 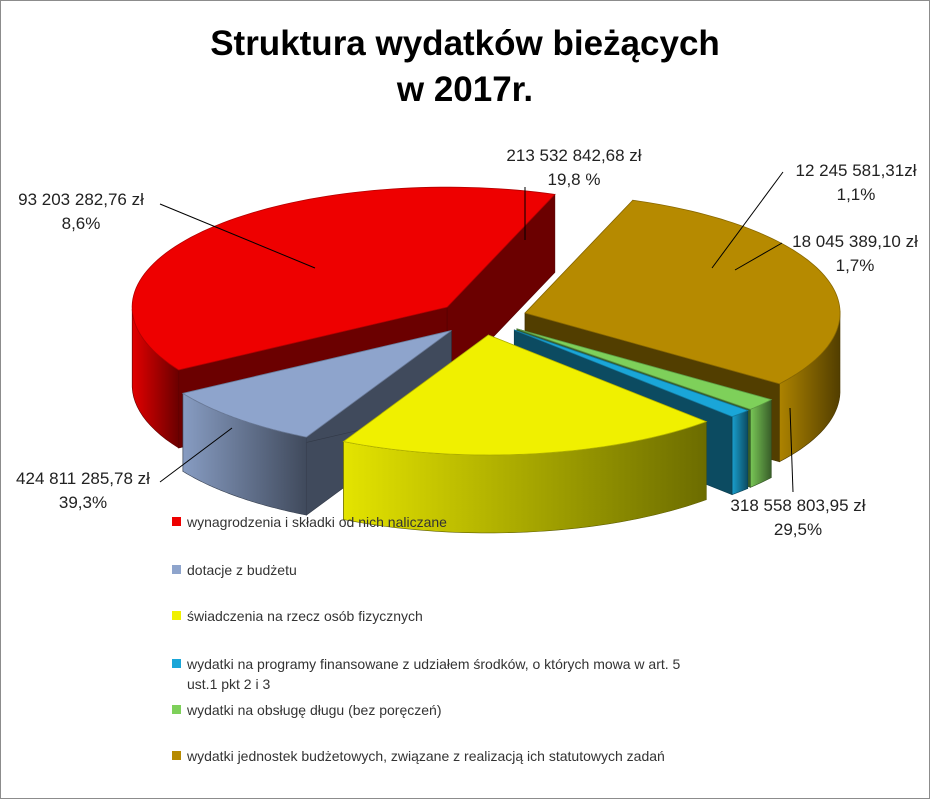 What do you see at coordinates (856, 194) in the screenshot?
I see `slice-percent-label: 1,1%` at bounding box center [856, 194].